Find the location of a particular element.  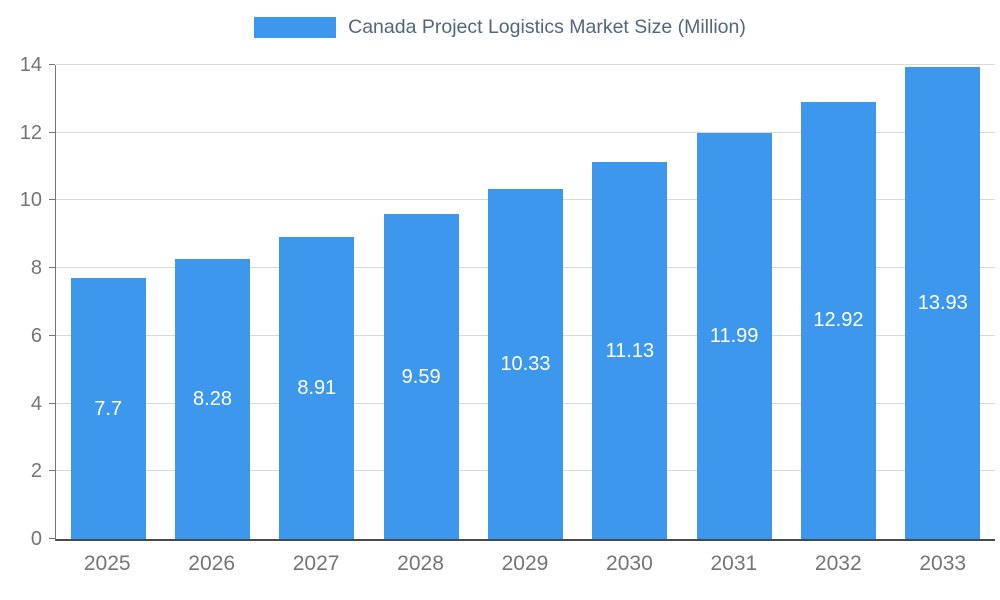

bar-value-label: 7.7 is located at coordinates (108, 408).